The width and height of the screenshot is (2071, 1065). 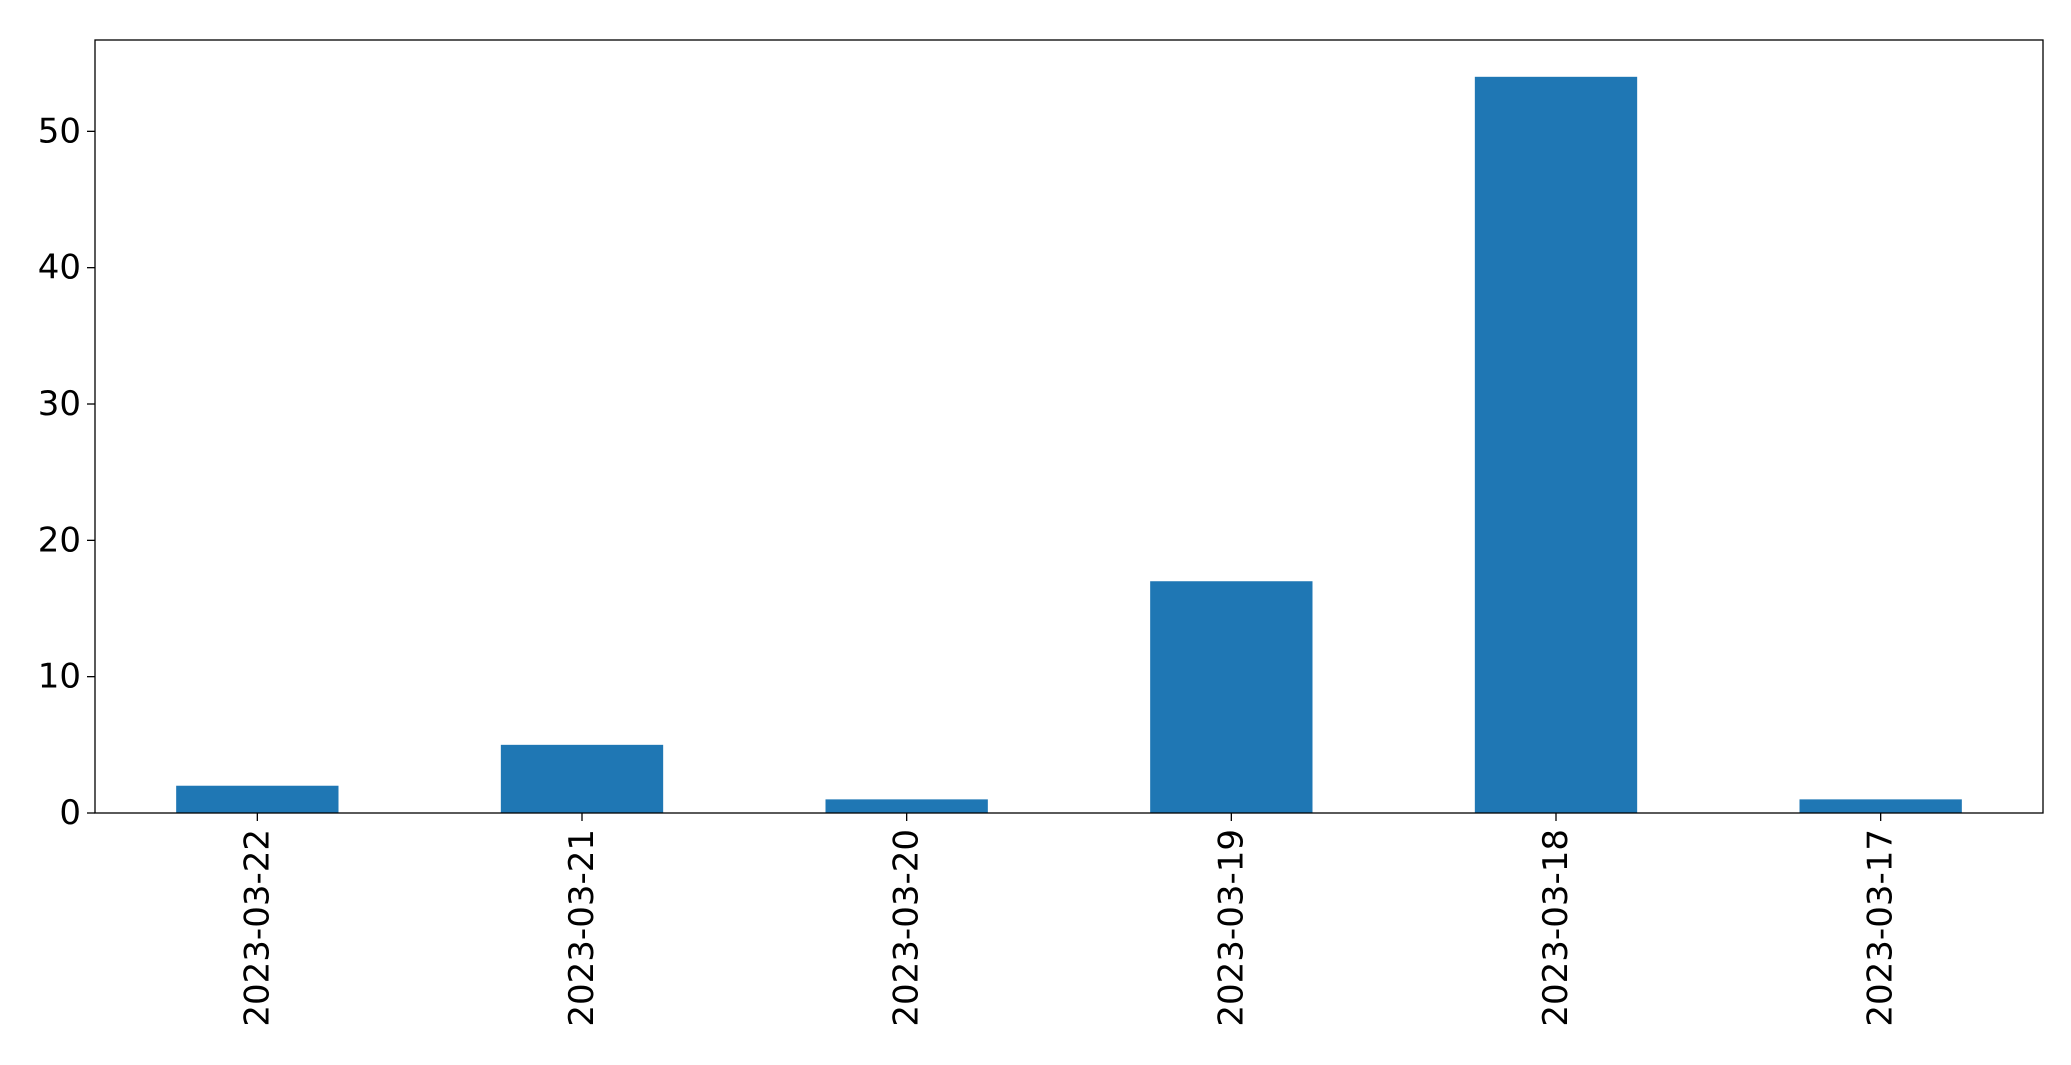 I want to click on y-tick-label: 20, so click(x=59, y=540).